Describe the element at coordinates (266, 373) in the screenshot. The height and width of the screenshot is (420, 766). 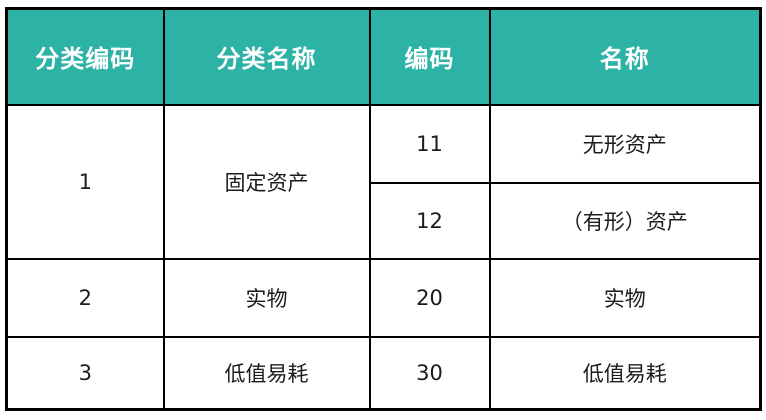
I see `cell-category-name-3: 低值易耗` at that location.